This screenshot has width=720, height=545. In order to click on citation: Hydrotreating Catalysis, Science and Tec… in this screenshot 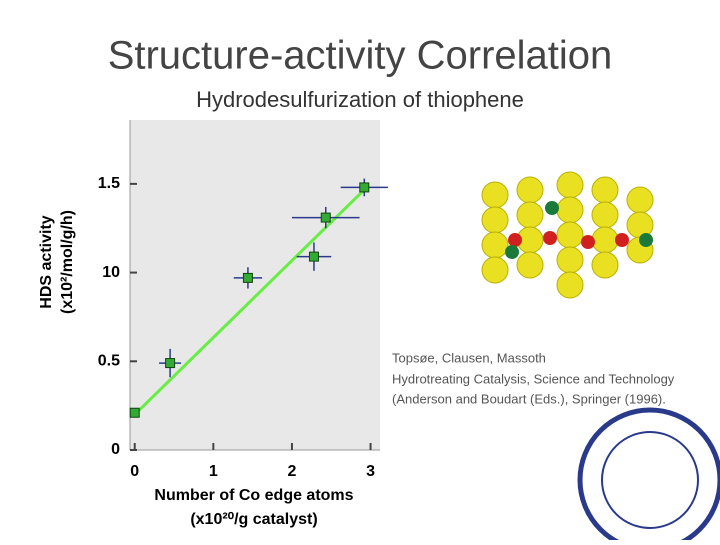, I will do `click(533, 378)`.